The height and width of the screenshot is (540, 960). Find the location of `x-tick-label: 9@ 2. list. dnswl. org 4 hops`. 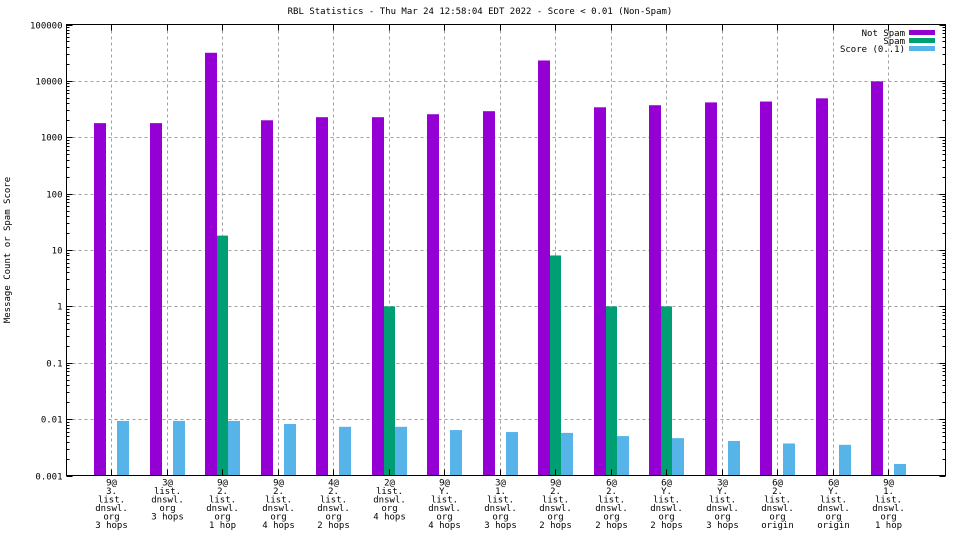

x-tick-label: 9@ 2. list. dnswl. org 4 hops is located at coordinates (278, 505).